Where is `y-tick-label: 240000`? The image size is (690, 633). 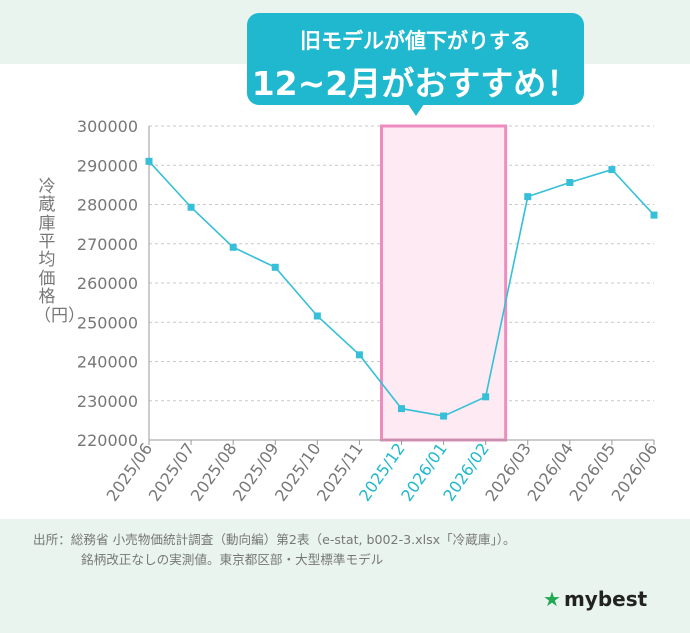
y-tick-label: 240000 is located at coordinates (107, 362).